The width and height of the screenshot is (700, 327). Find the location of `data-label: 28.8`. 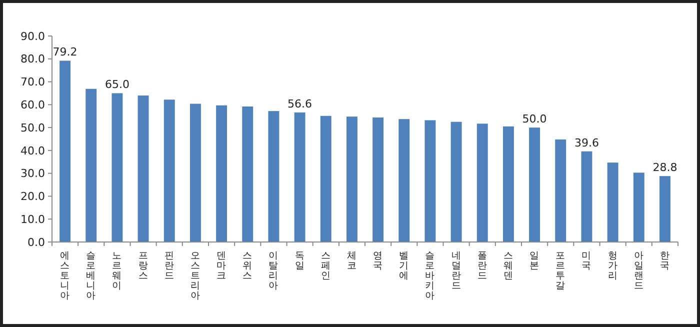

data-label: 28.8 is located at coordinates (665, 167).